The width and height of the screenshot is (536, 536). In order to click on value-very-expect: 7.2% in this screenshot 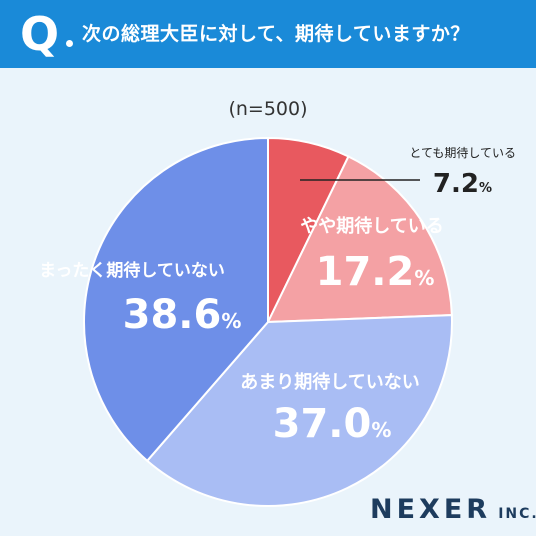, I will do `click(462, 184)`.